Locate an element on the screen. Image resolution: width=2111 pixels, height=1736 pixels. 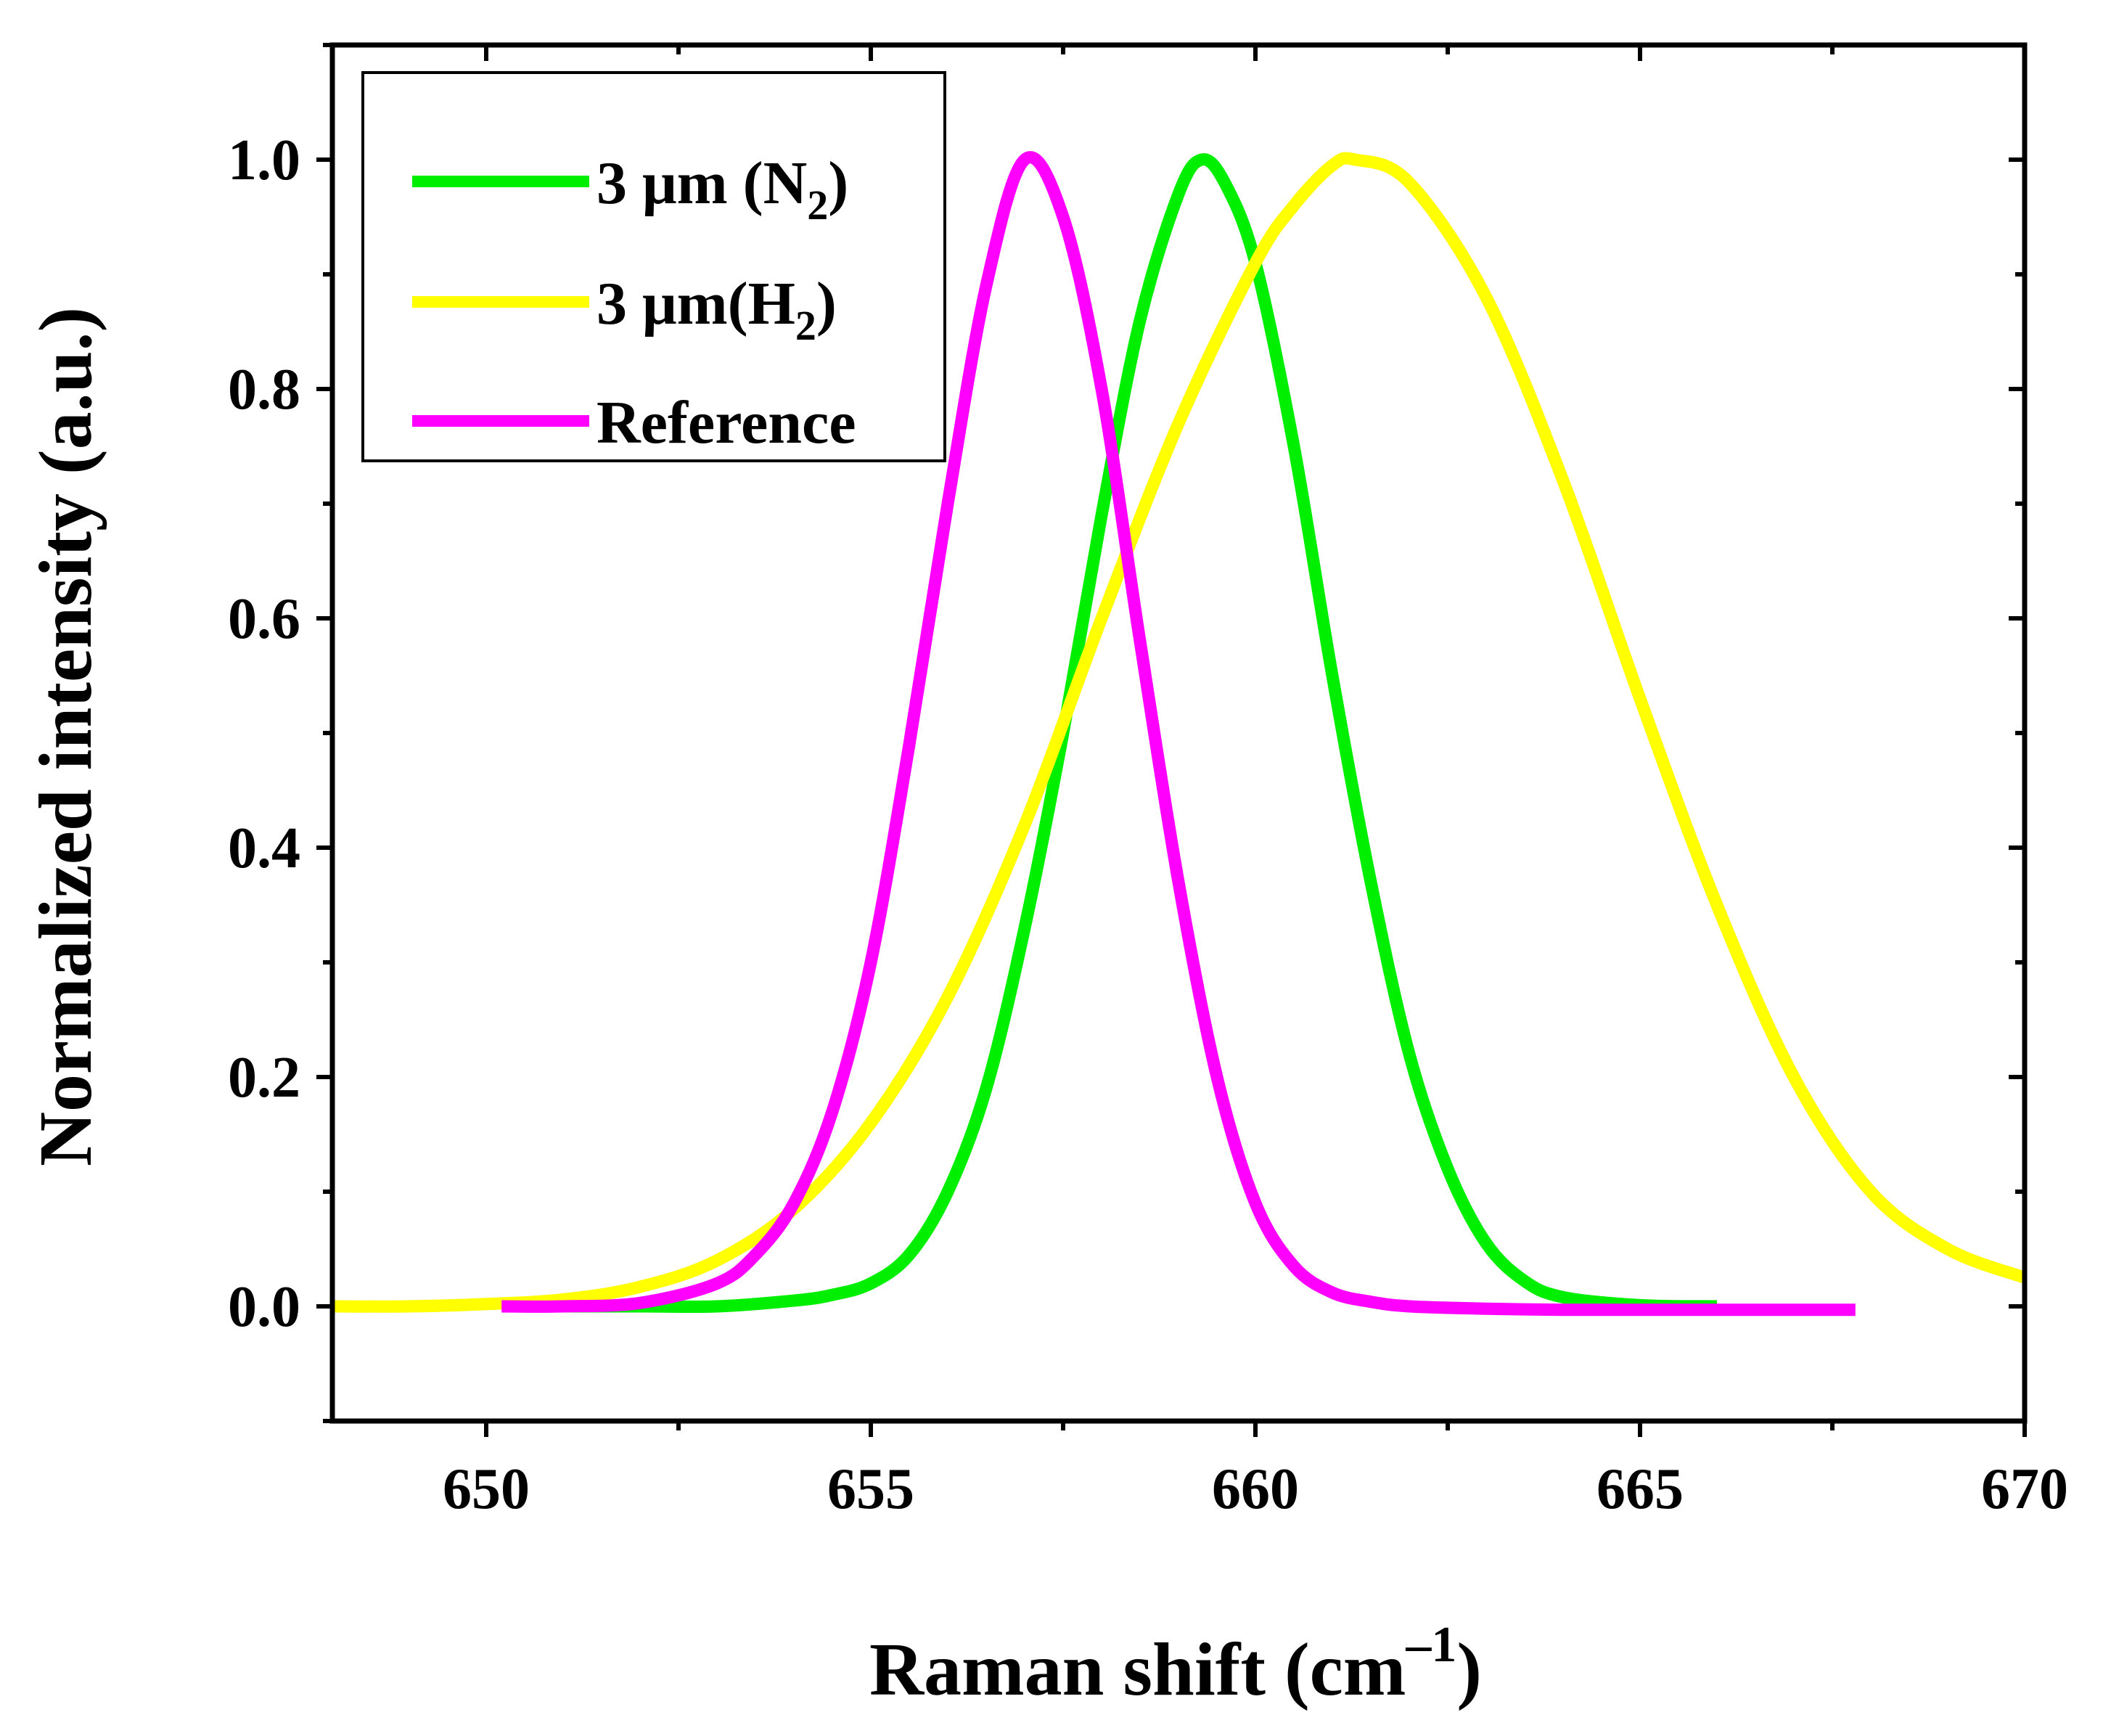
legend-item-h2: 3 μm(H2) is located at coordinates (624, 309).